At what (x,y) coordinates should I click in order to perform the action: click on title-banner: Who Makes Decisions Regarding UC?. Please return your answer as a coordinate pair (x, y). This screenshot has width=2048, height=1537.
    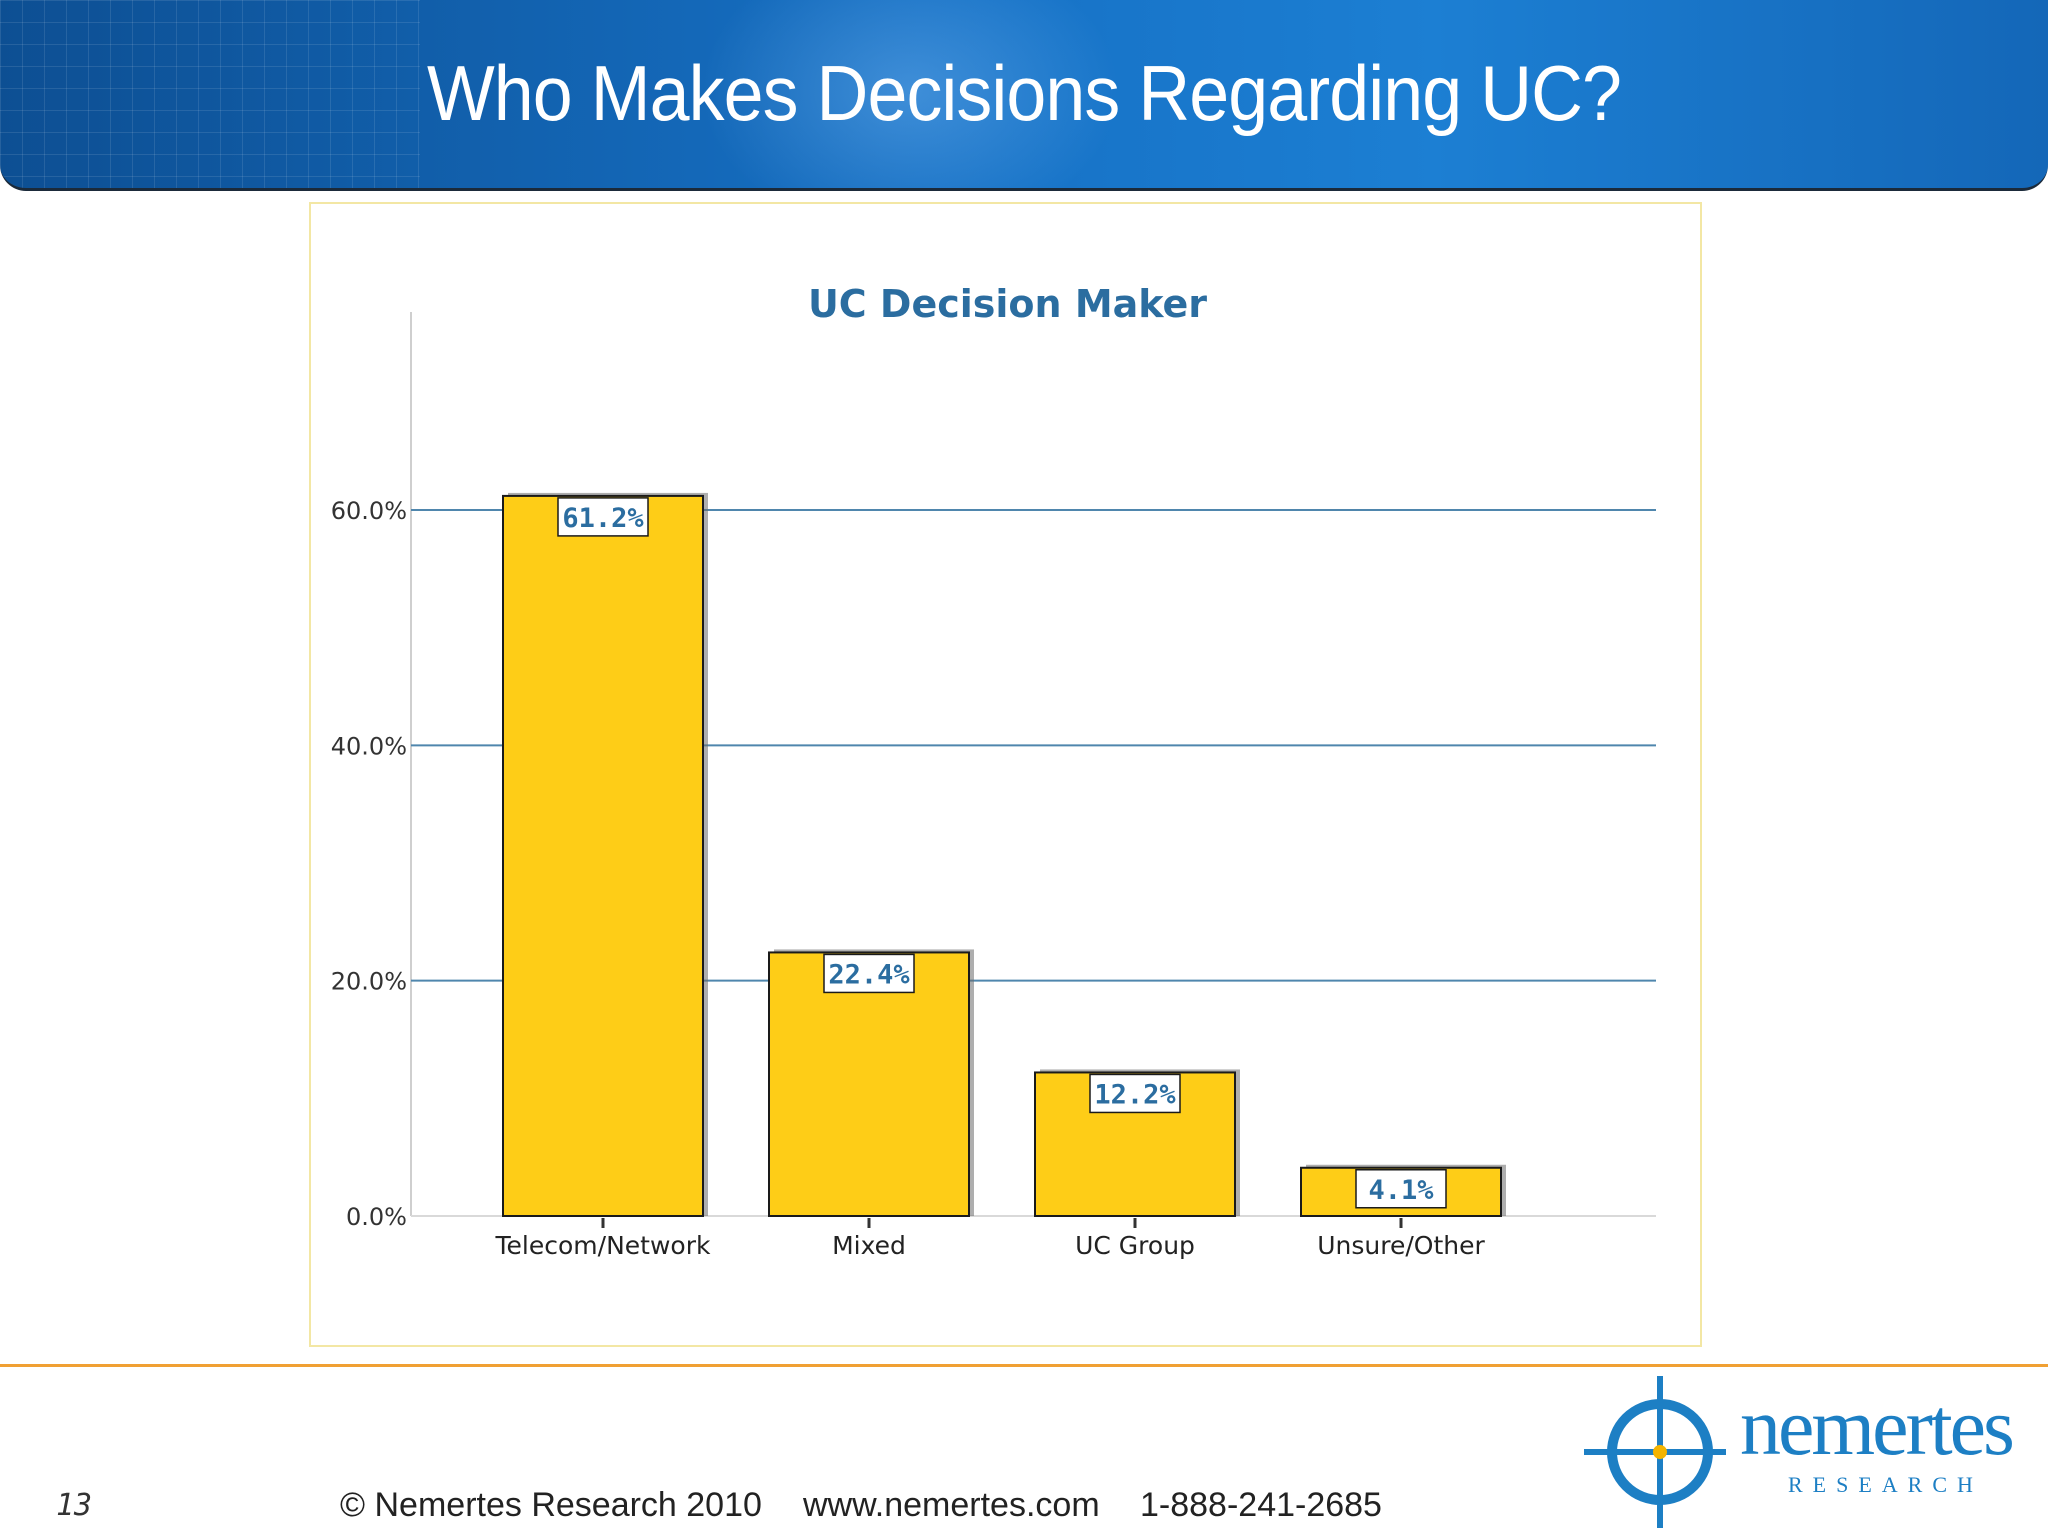
    Looking at the image, I should click on (1024, 95).